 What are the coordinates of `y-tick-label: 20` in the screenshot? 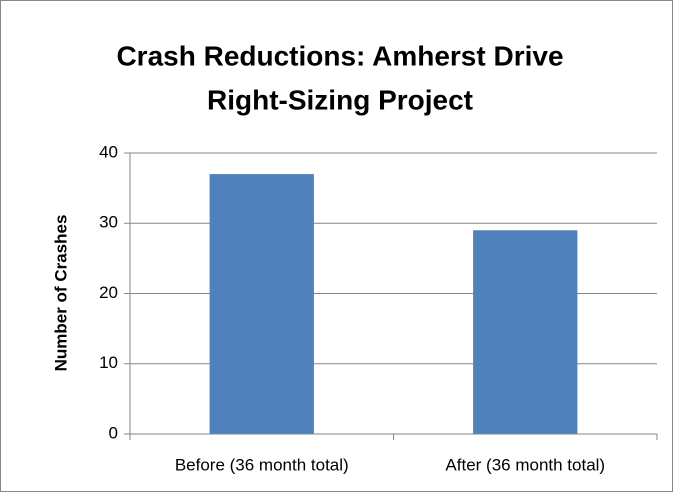 It's located at (108, 292).